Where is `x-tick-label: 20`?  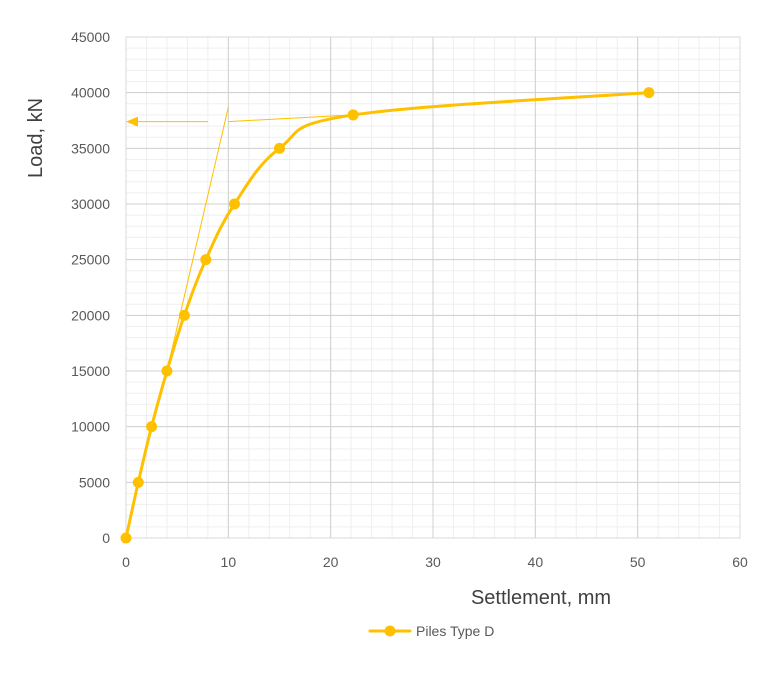
x-tick-label: 20 is located at coordinates (331, 562).